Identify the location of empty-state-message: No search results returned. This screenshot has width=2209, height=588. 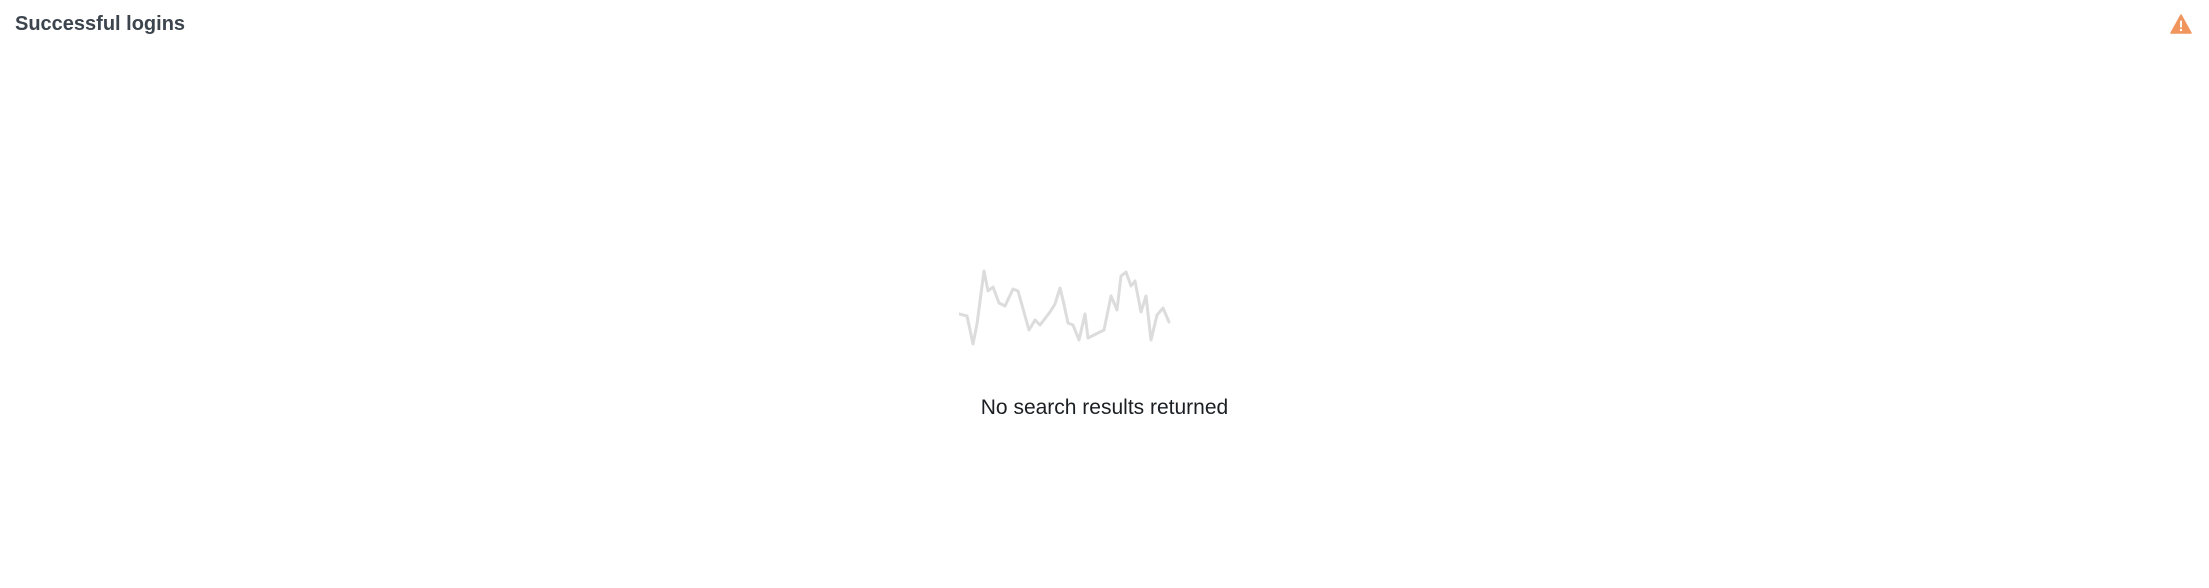
(1104, 407).